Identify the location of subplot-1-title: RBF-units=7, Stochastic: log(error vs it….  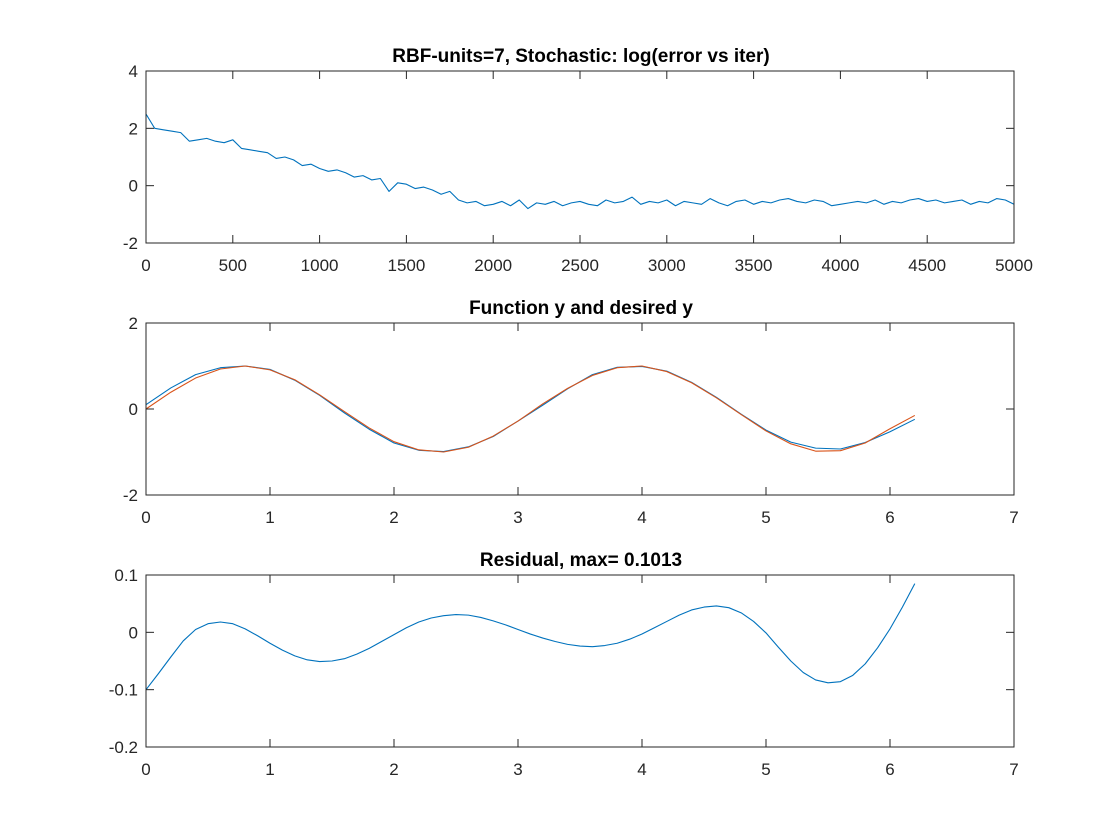
(580, 56).